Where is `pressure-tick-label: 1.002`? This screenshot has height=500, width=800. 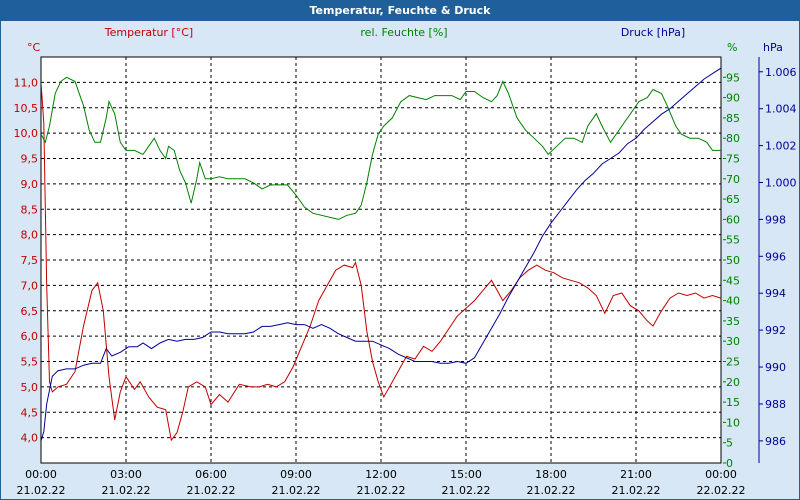 pressure-tick-label: 1.002 is located at coordinates (781, 146).